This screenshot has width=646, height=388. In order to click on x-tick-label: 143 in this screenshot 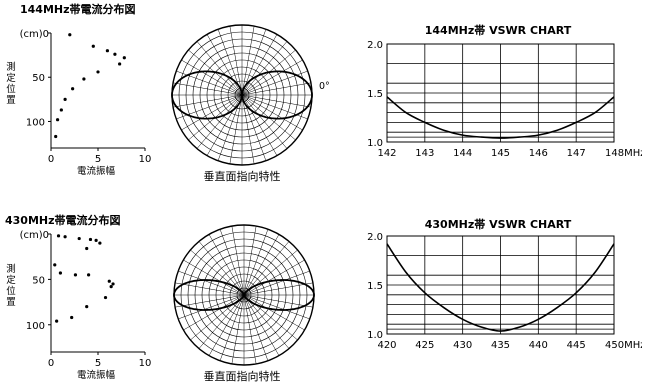, I will do `click(424, 153)`.